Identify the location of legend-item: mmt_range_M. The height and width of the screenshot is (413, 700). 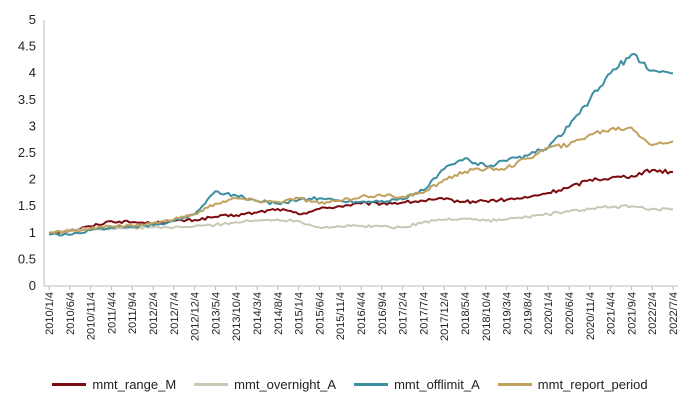
(114, 384).